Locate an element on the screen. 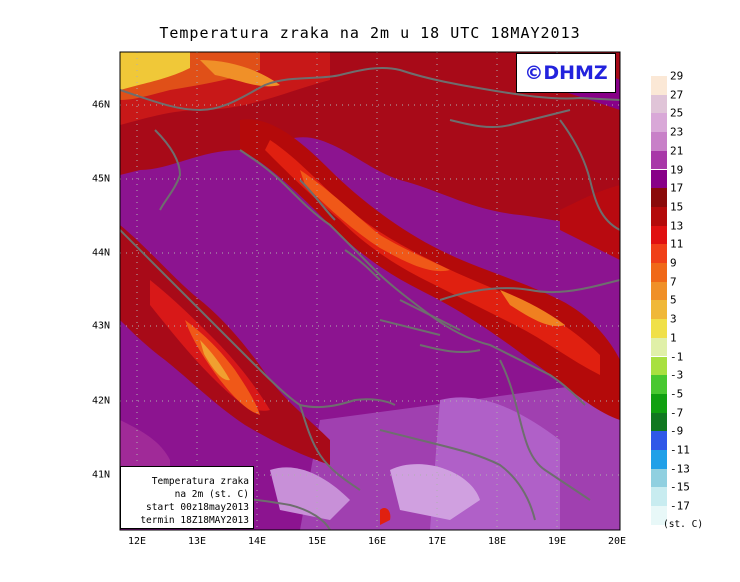 This screenshot has width=740, height=582. italy-land is located at coordinates (225, 345).